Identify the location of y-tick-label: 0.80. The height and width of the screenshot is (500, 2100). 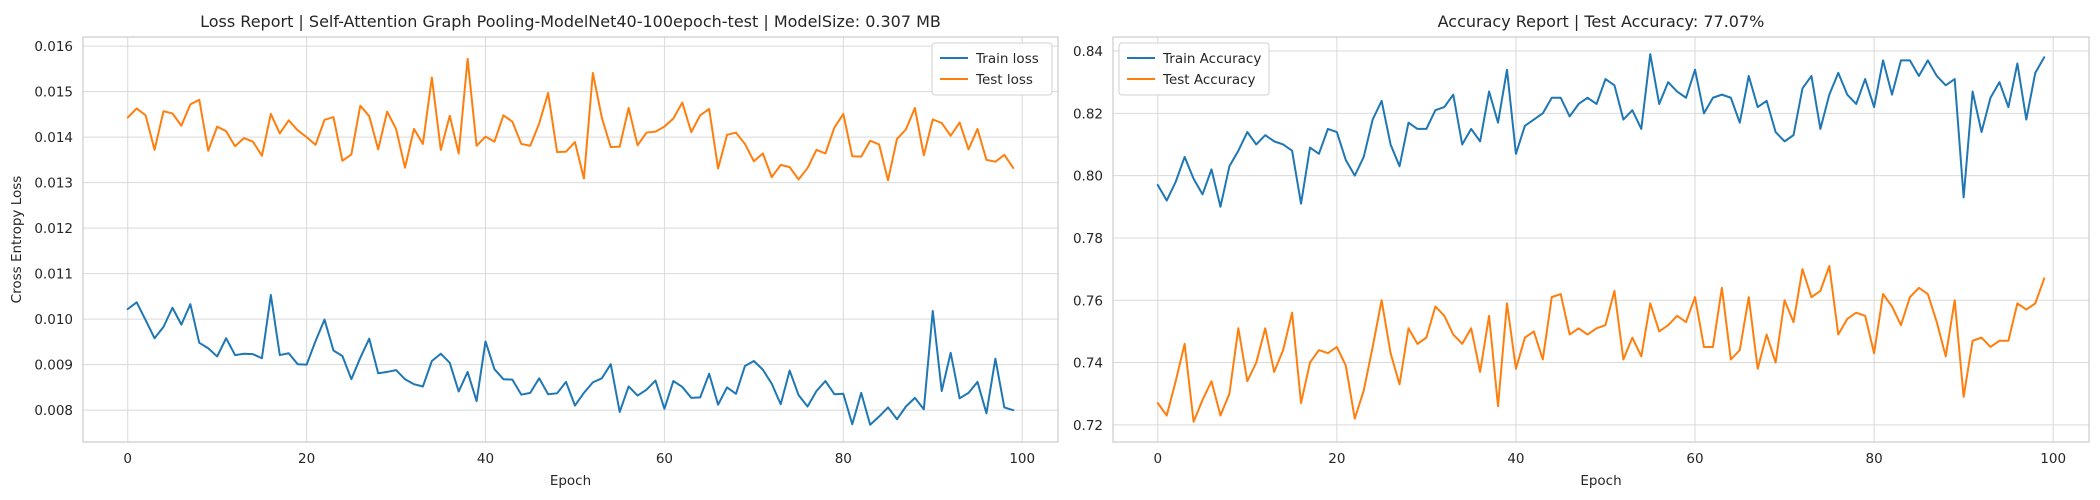
(1088, 177).